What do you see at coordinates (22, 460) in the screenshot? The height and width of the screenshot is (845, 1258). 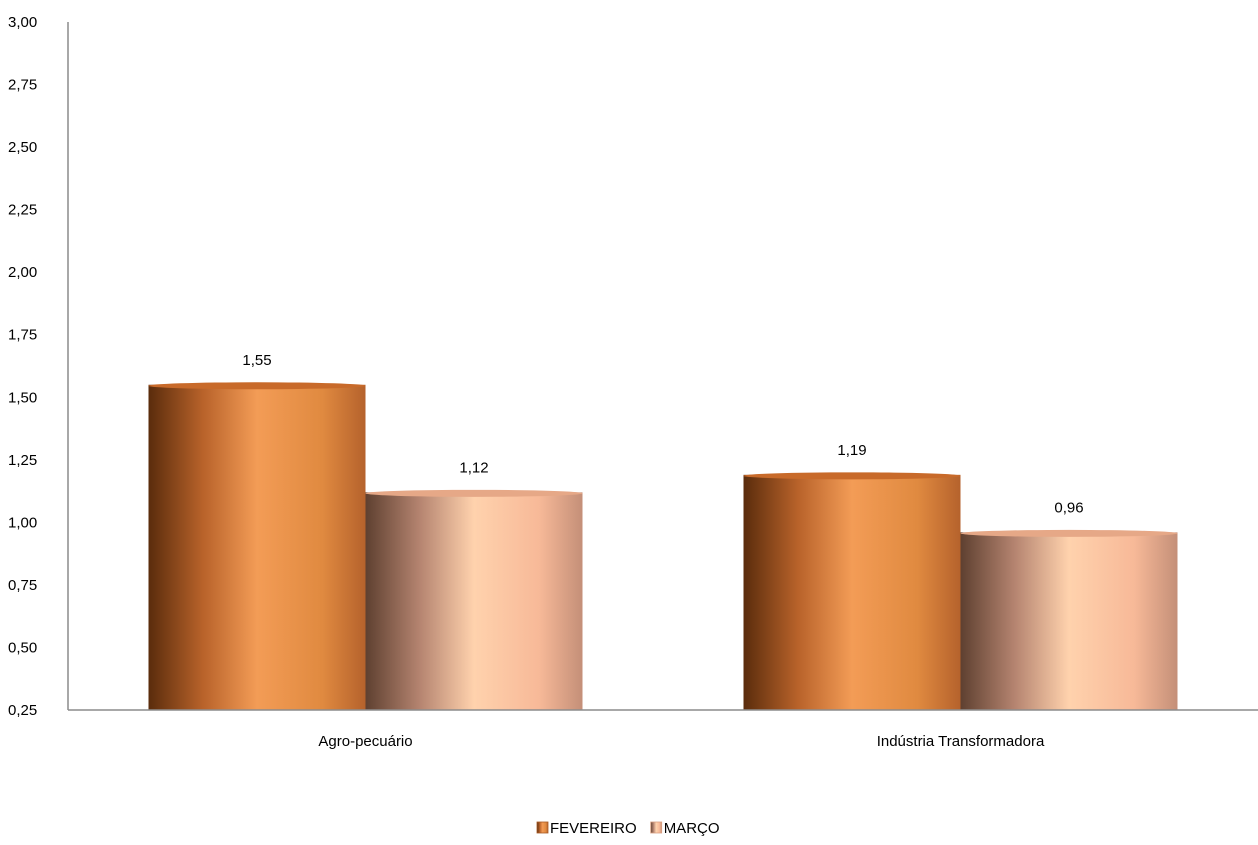 I see `y-tick-label: 1,25` at bounding box center [22, 460].